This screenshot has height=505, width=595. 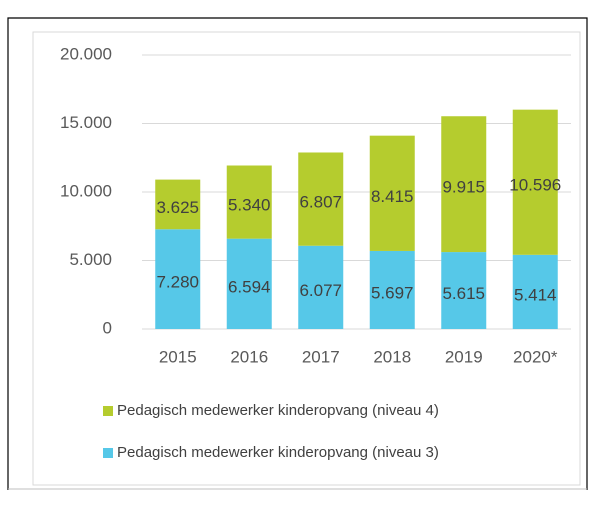 What do you see at coordinates (249, 356) in the screenshot?
I see `x-tick-label: 2016` at bounding box center [249, 356].